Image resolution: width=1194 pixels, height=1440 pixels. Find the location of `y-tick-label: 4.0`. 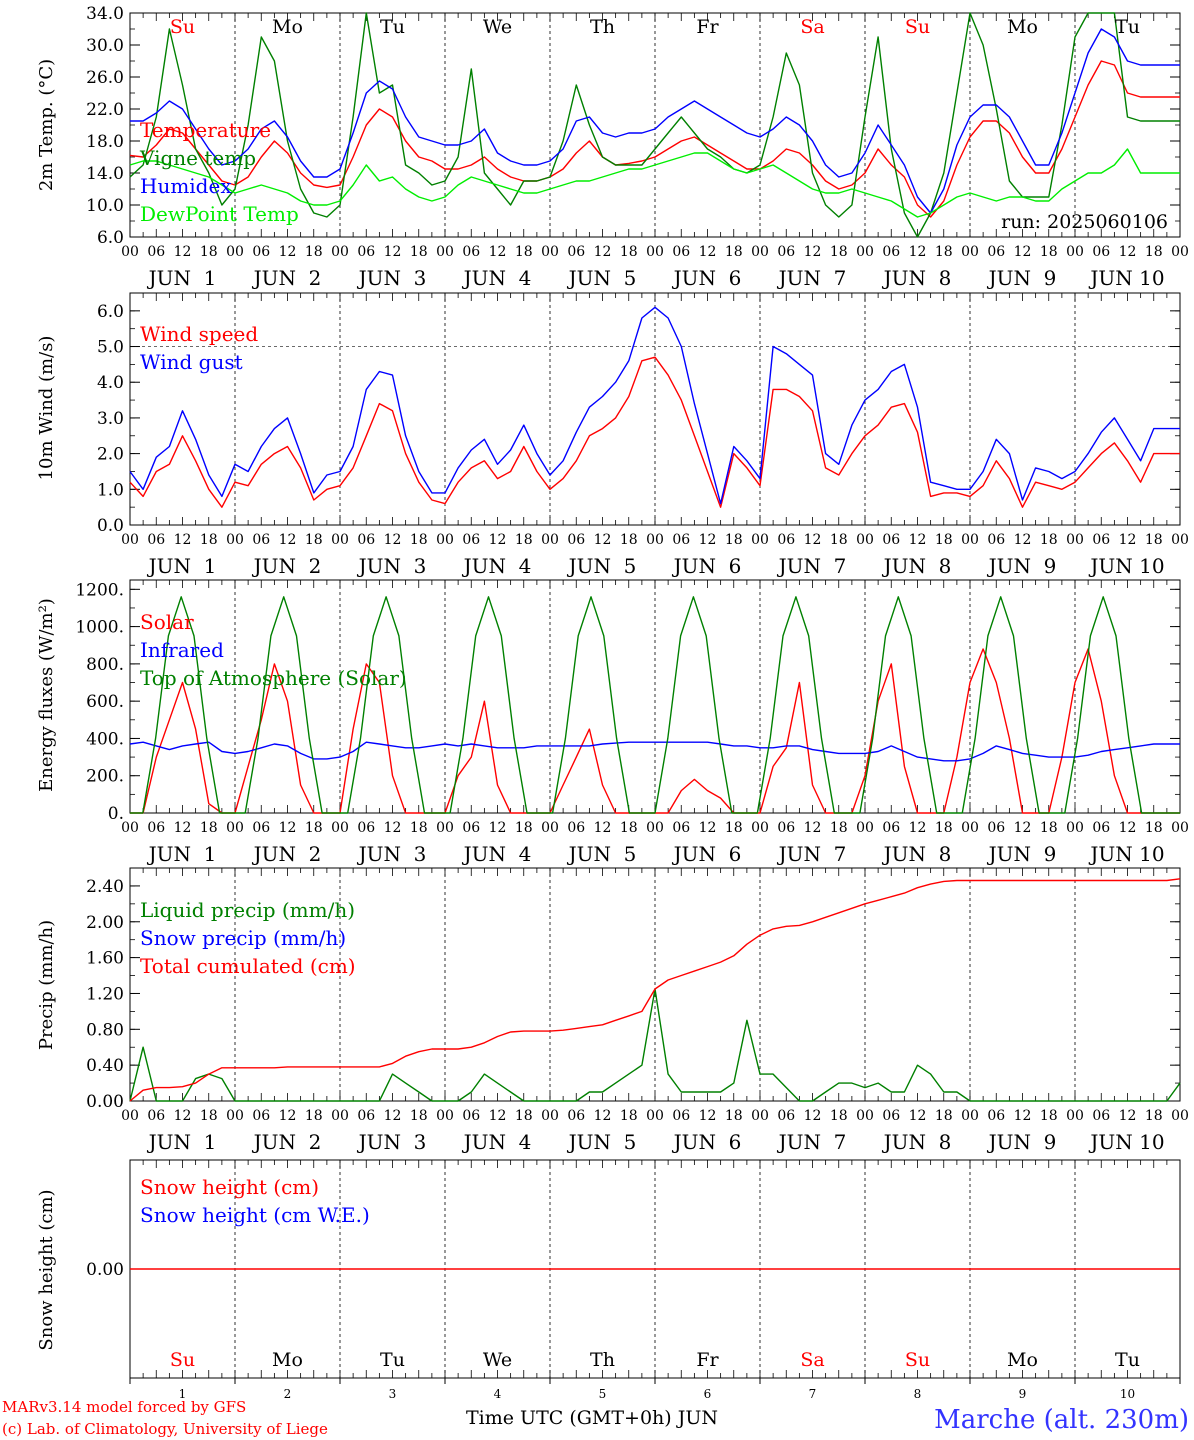

y-tick-label: 4.0 is located at coordinates (110, 383).